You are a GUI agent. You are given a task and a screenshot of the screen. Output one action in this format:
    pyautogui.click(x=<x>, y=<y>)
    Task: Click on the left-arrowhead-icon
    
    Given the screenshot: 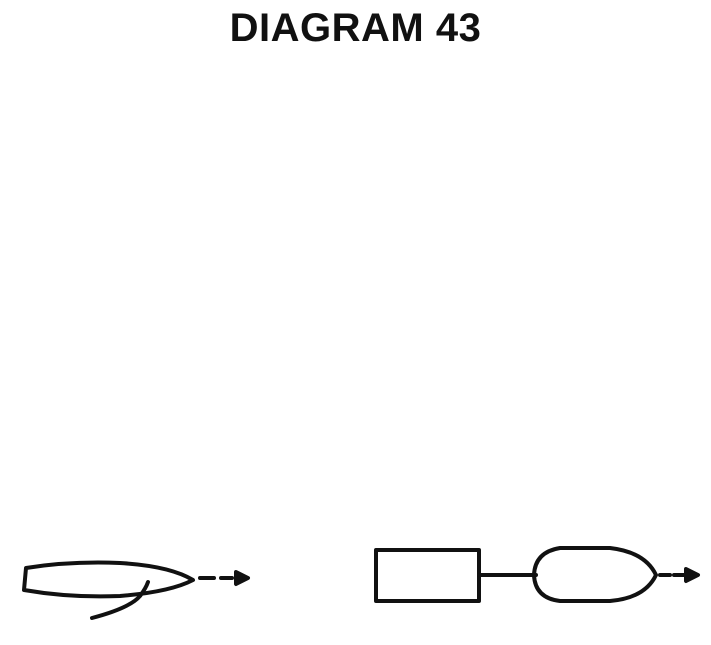 What is the action you would take?
    pyautogui.click(x=242, y=578)
    